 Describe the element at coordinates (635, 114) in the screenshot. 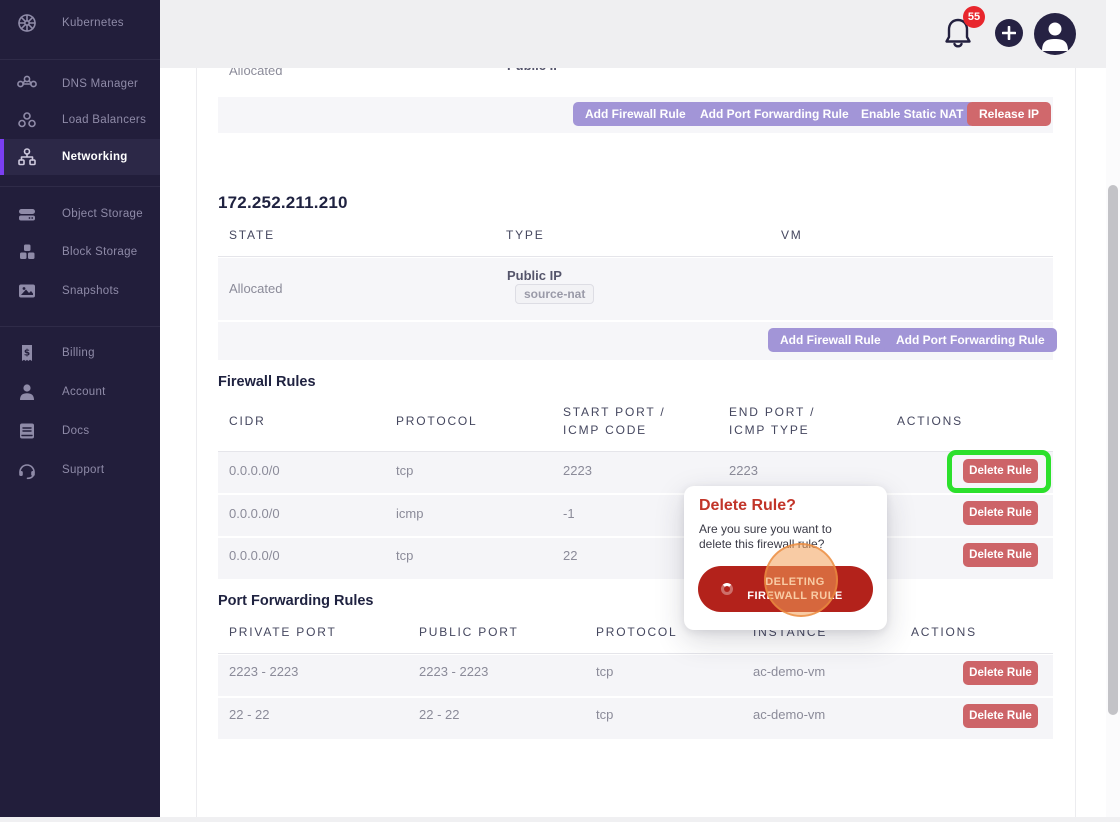

I see `add-firewall-rule-button: Add Firewall Rule` at that location.